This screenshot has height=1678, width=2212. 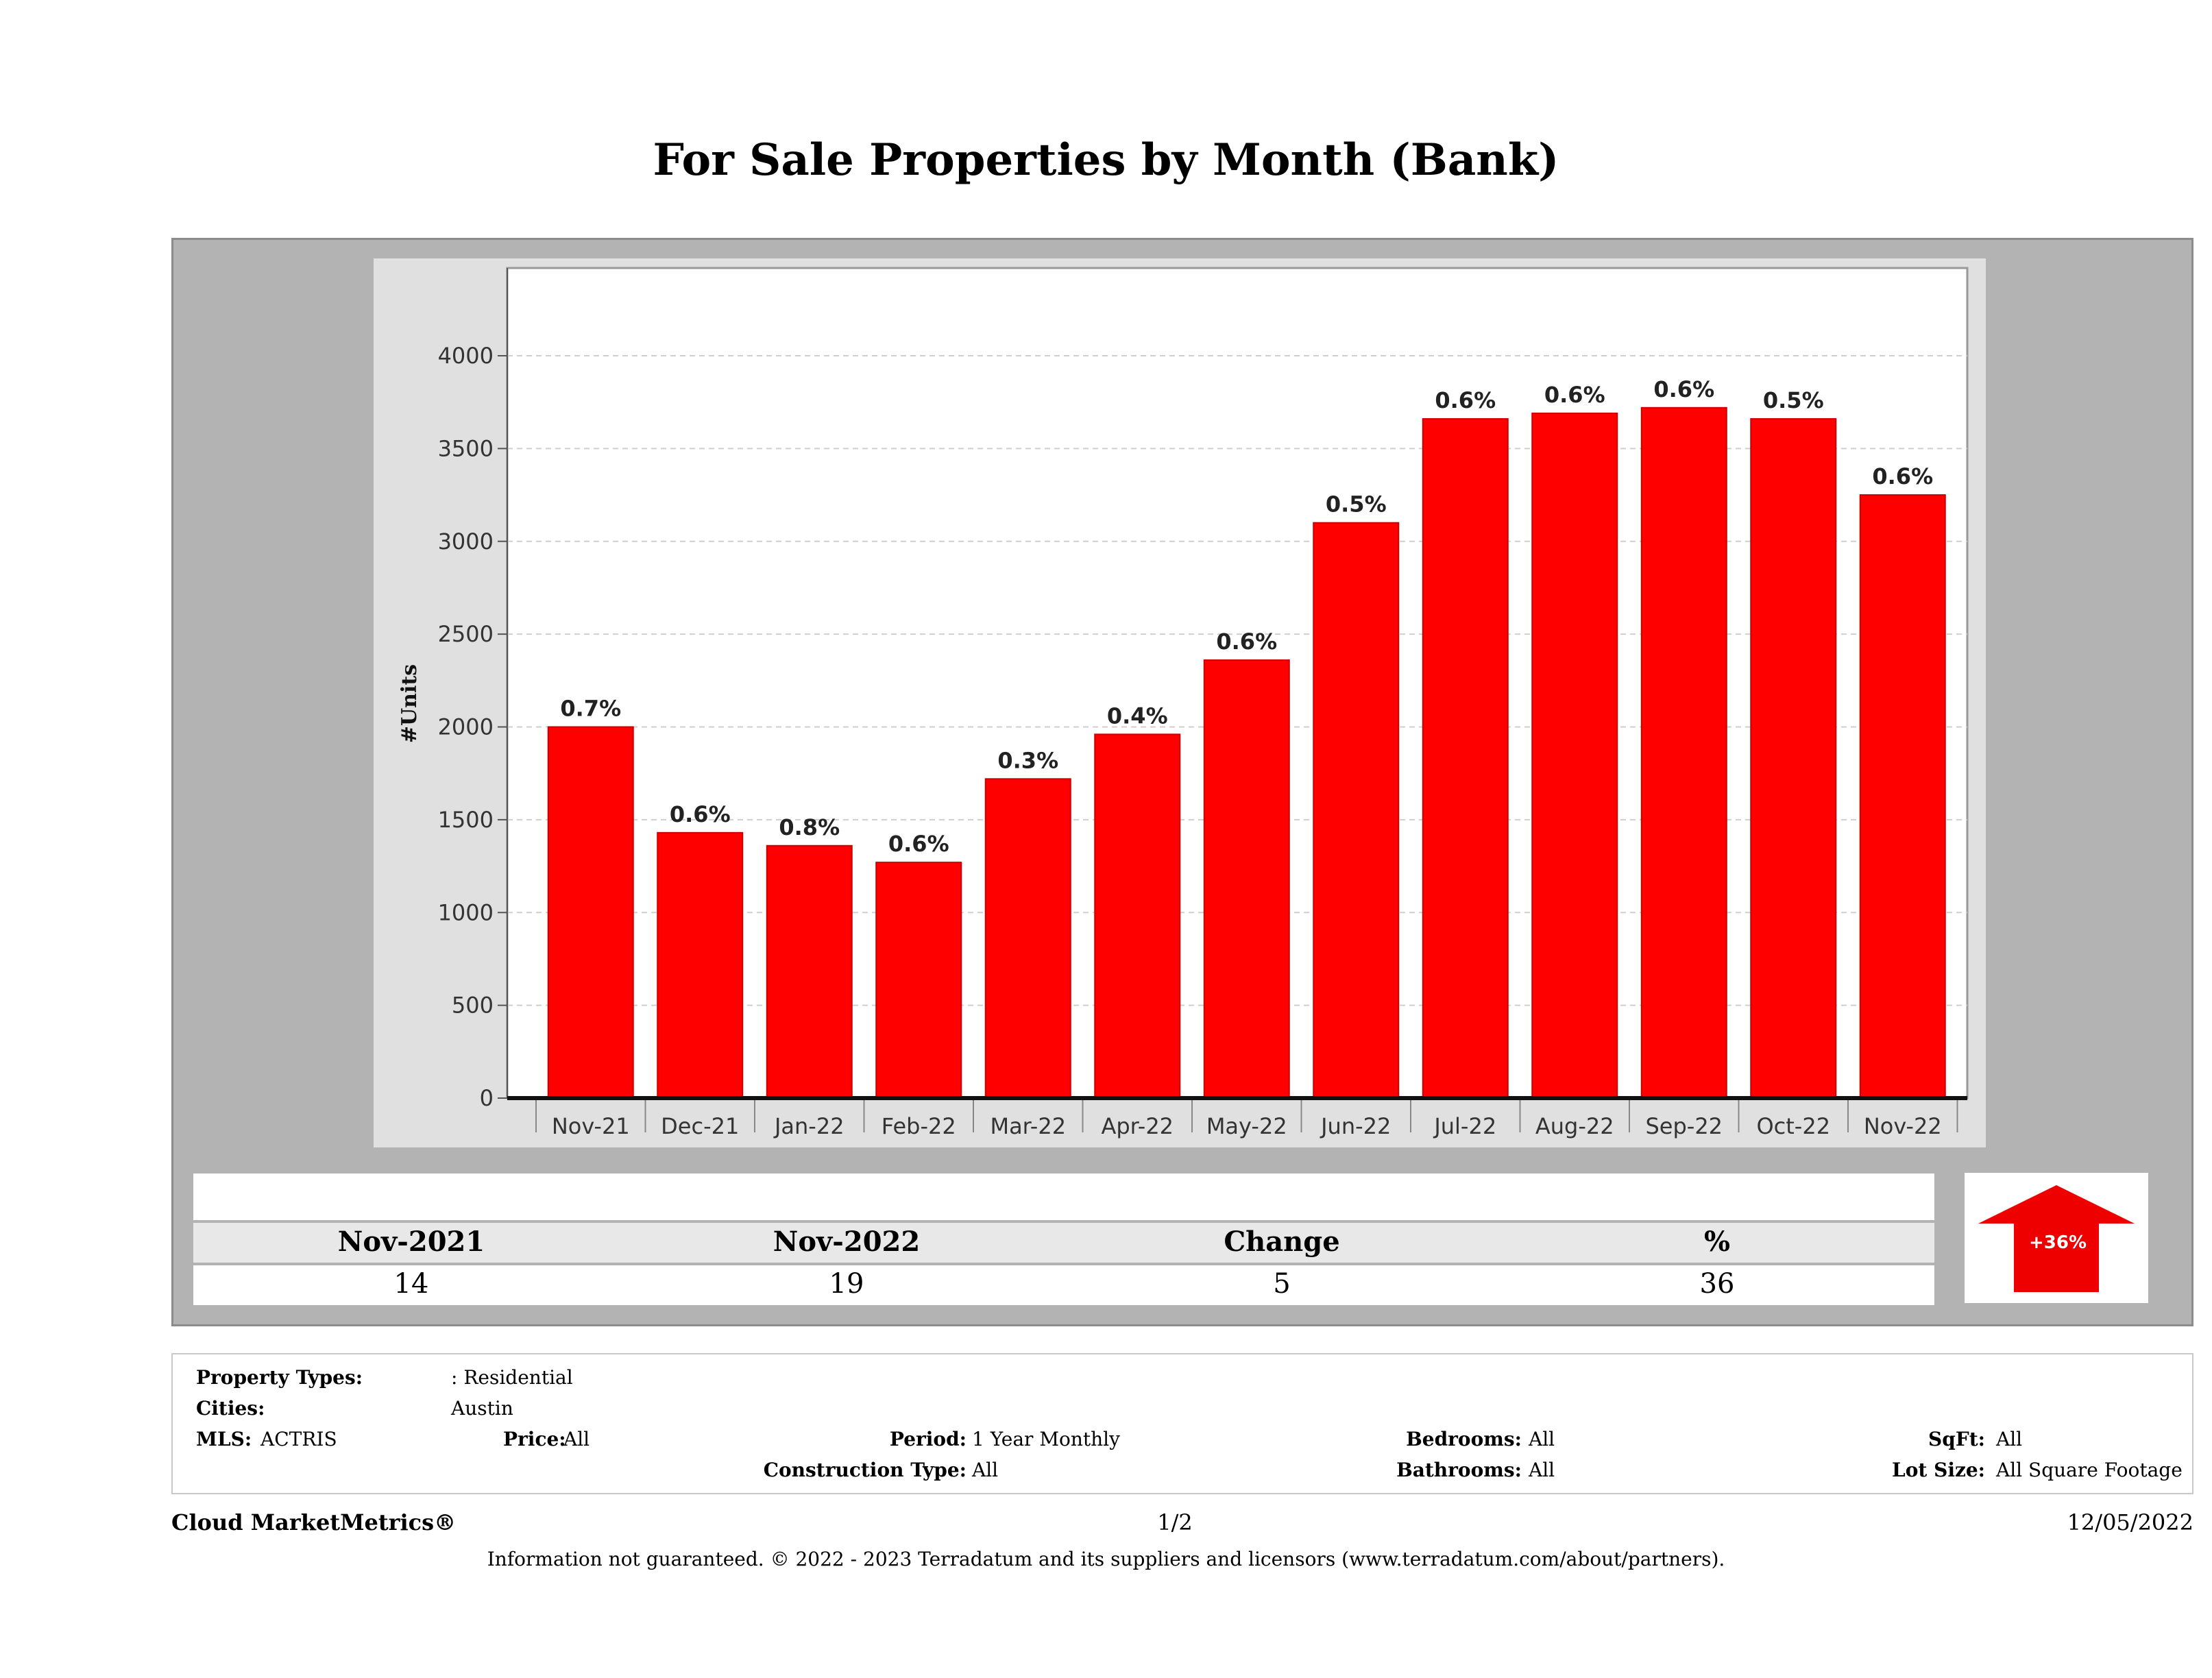 What do you see at coordinates (473, 1006) in the screenshot?
I see `y-tick-label: 500` at bounding box center [473, 1006].